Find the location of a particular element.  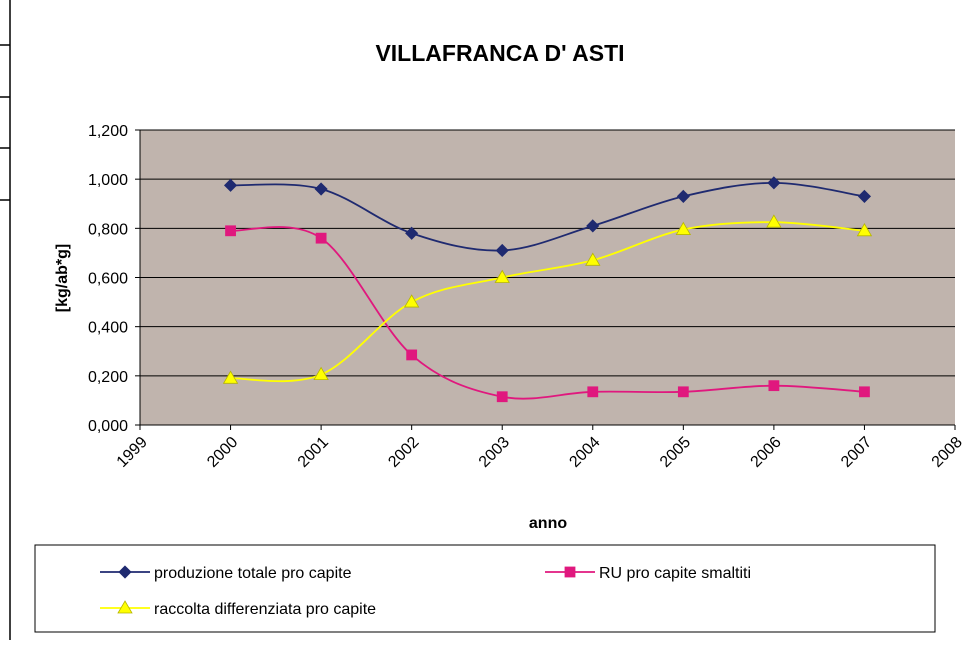

y-tick-label: 0,600 is located at coordinates (108, 279).